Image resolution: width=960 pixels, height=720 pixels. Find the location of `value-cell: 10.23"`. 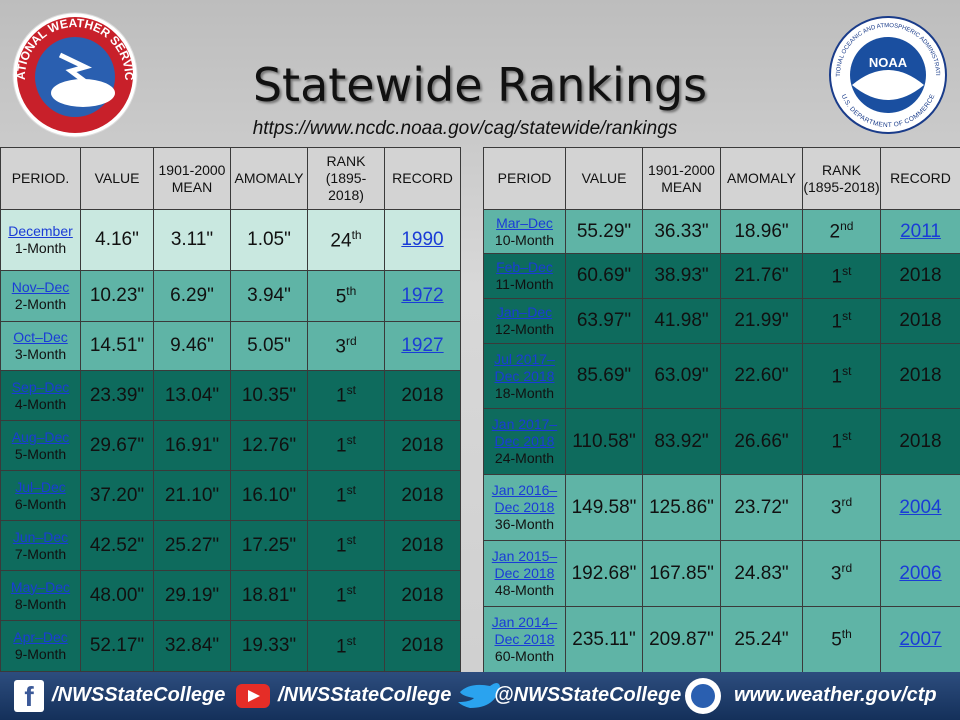

value-cell: 10.23" is located at coordinates (117, 296).